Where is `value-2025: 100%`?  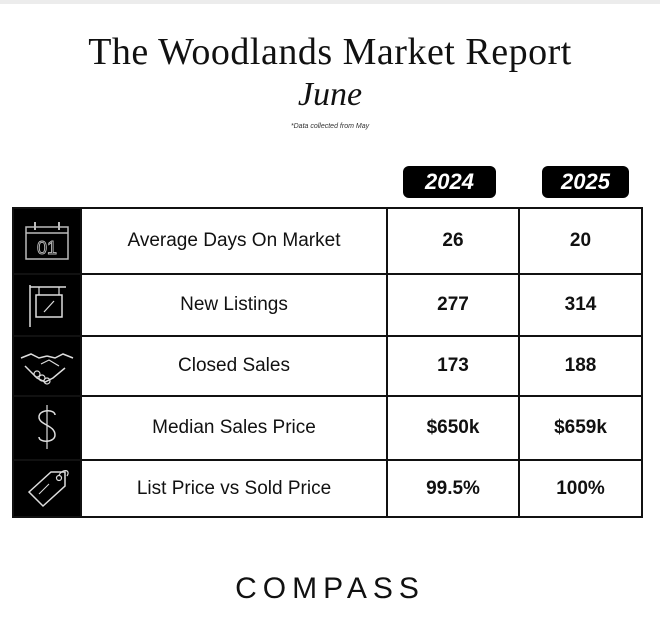 value-2025: 100% is located at coordinates (579, 488).